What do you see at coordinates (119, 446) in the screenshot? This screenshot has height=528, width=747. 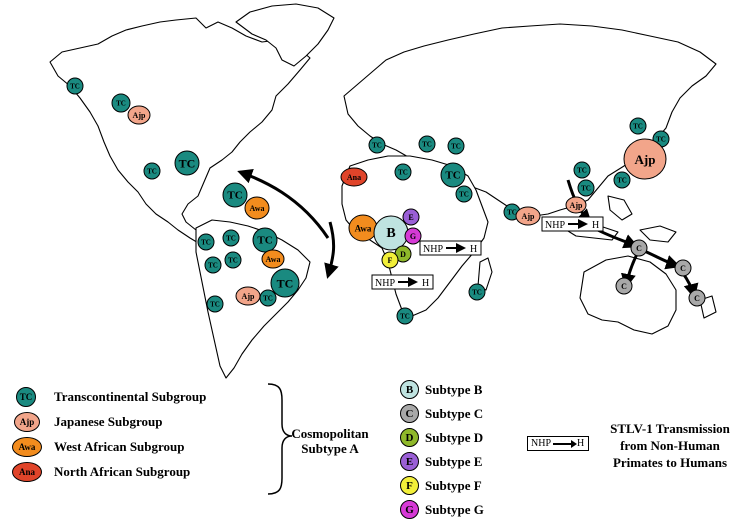 I see `legend-label: West African Subgroup` at bounding box center [119, 446].